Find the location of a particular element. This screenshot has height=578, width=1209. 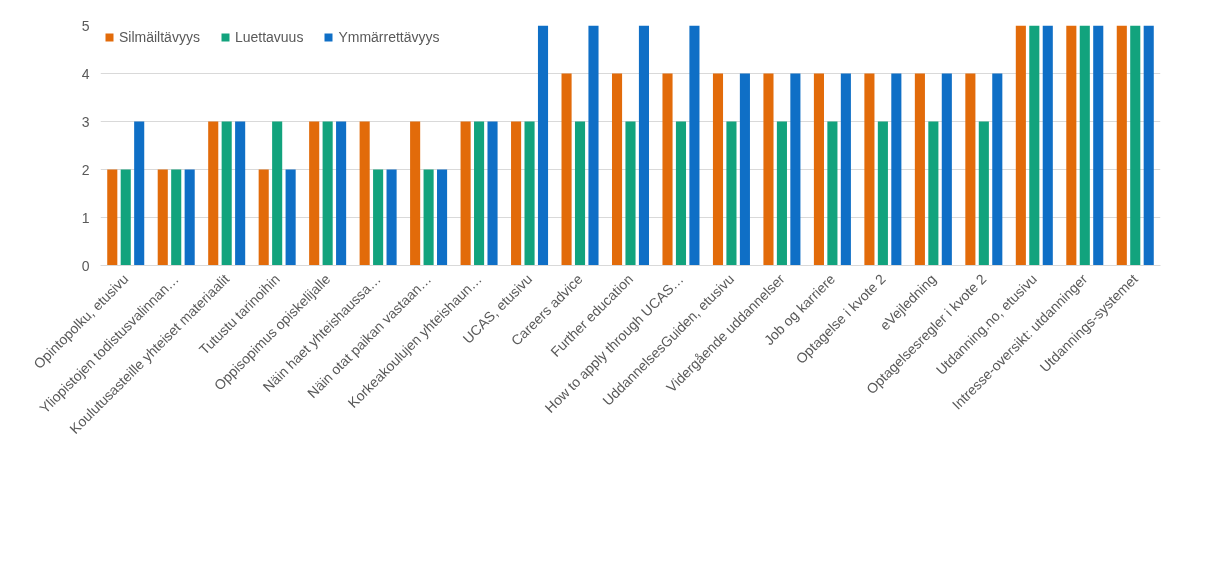

legend-label: Silmäiltävyys is located at coordinates (159, 37).